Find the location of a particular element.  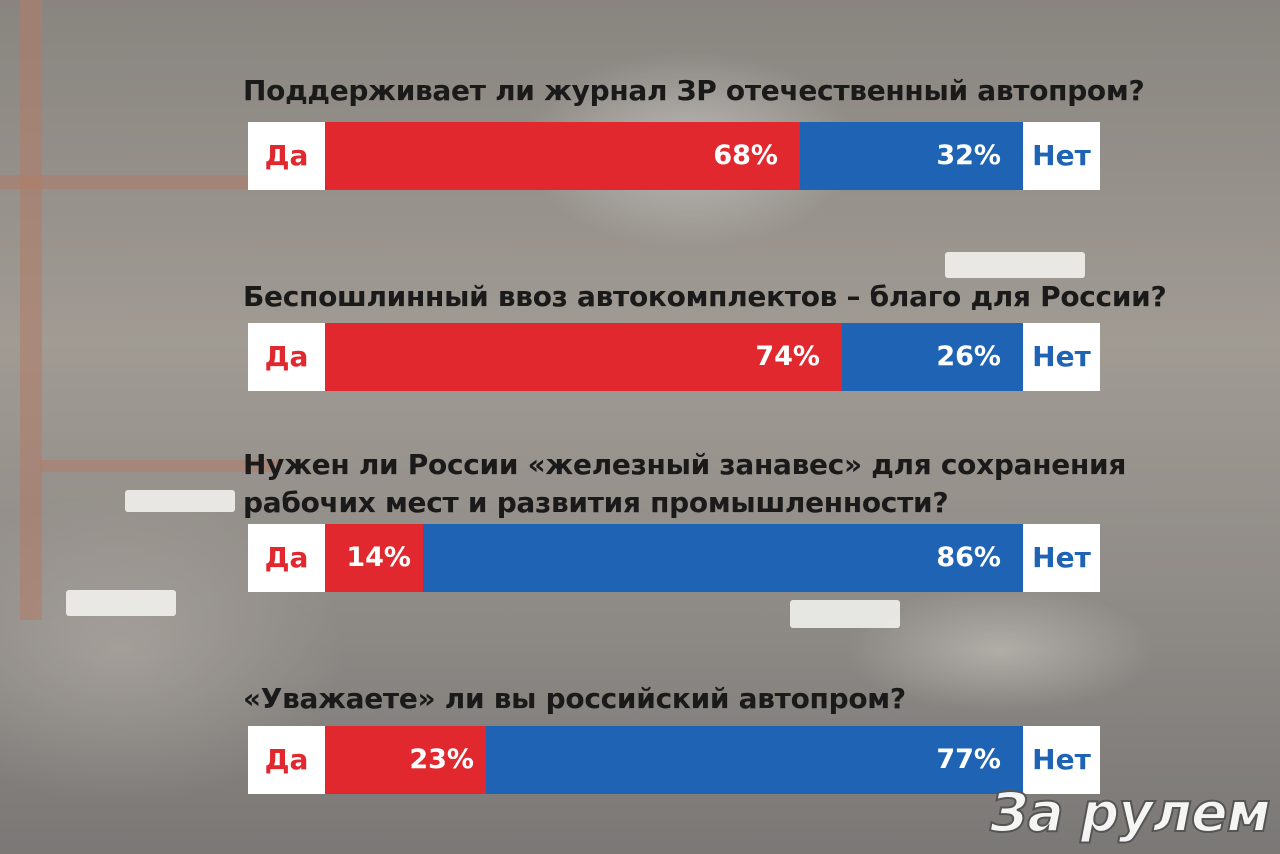

no-bar-segment: 32% is located at coordinates (911, 156).